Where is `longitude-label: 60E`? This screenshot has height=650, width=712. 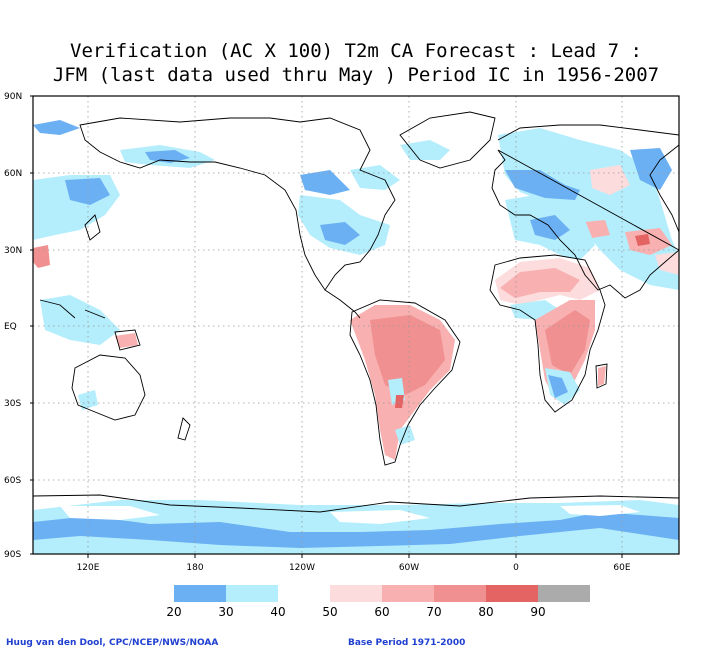 longitude-label: 60E is located at coordinates (621, 568).